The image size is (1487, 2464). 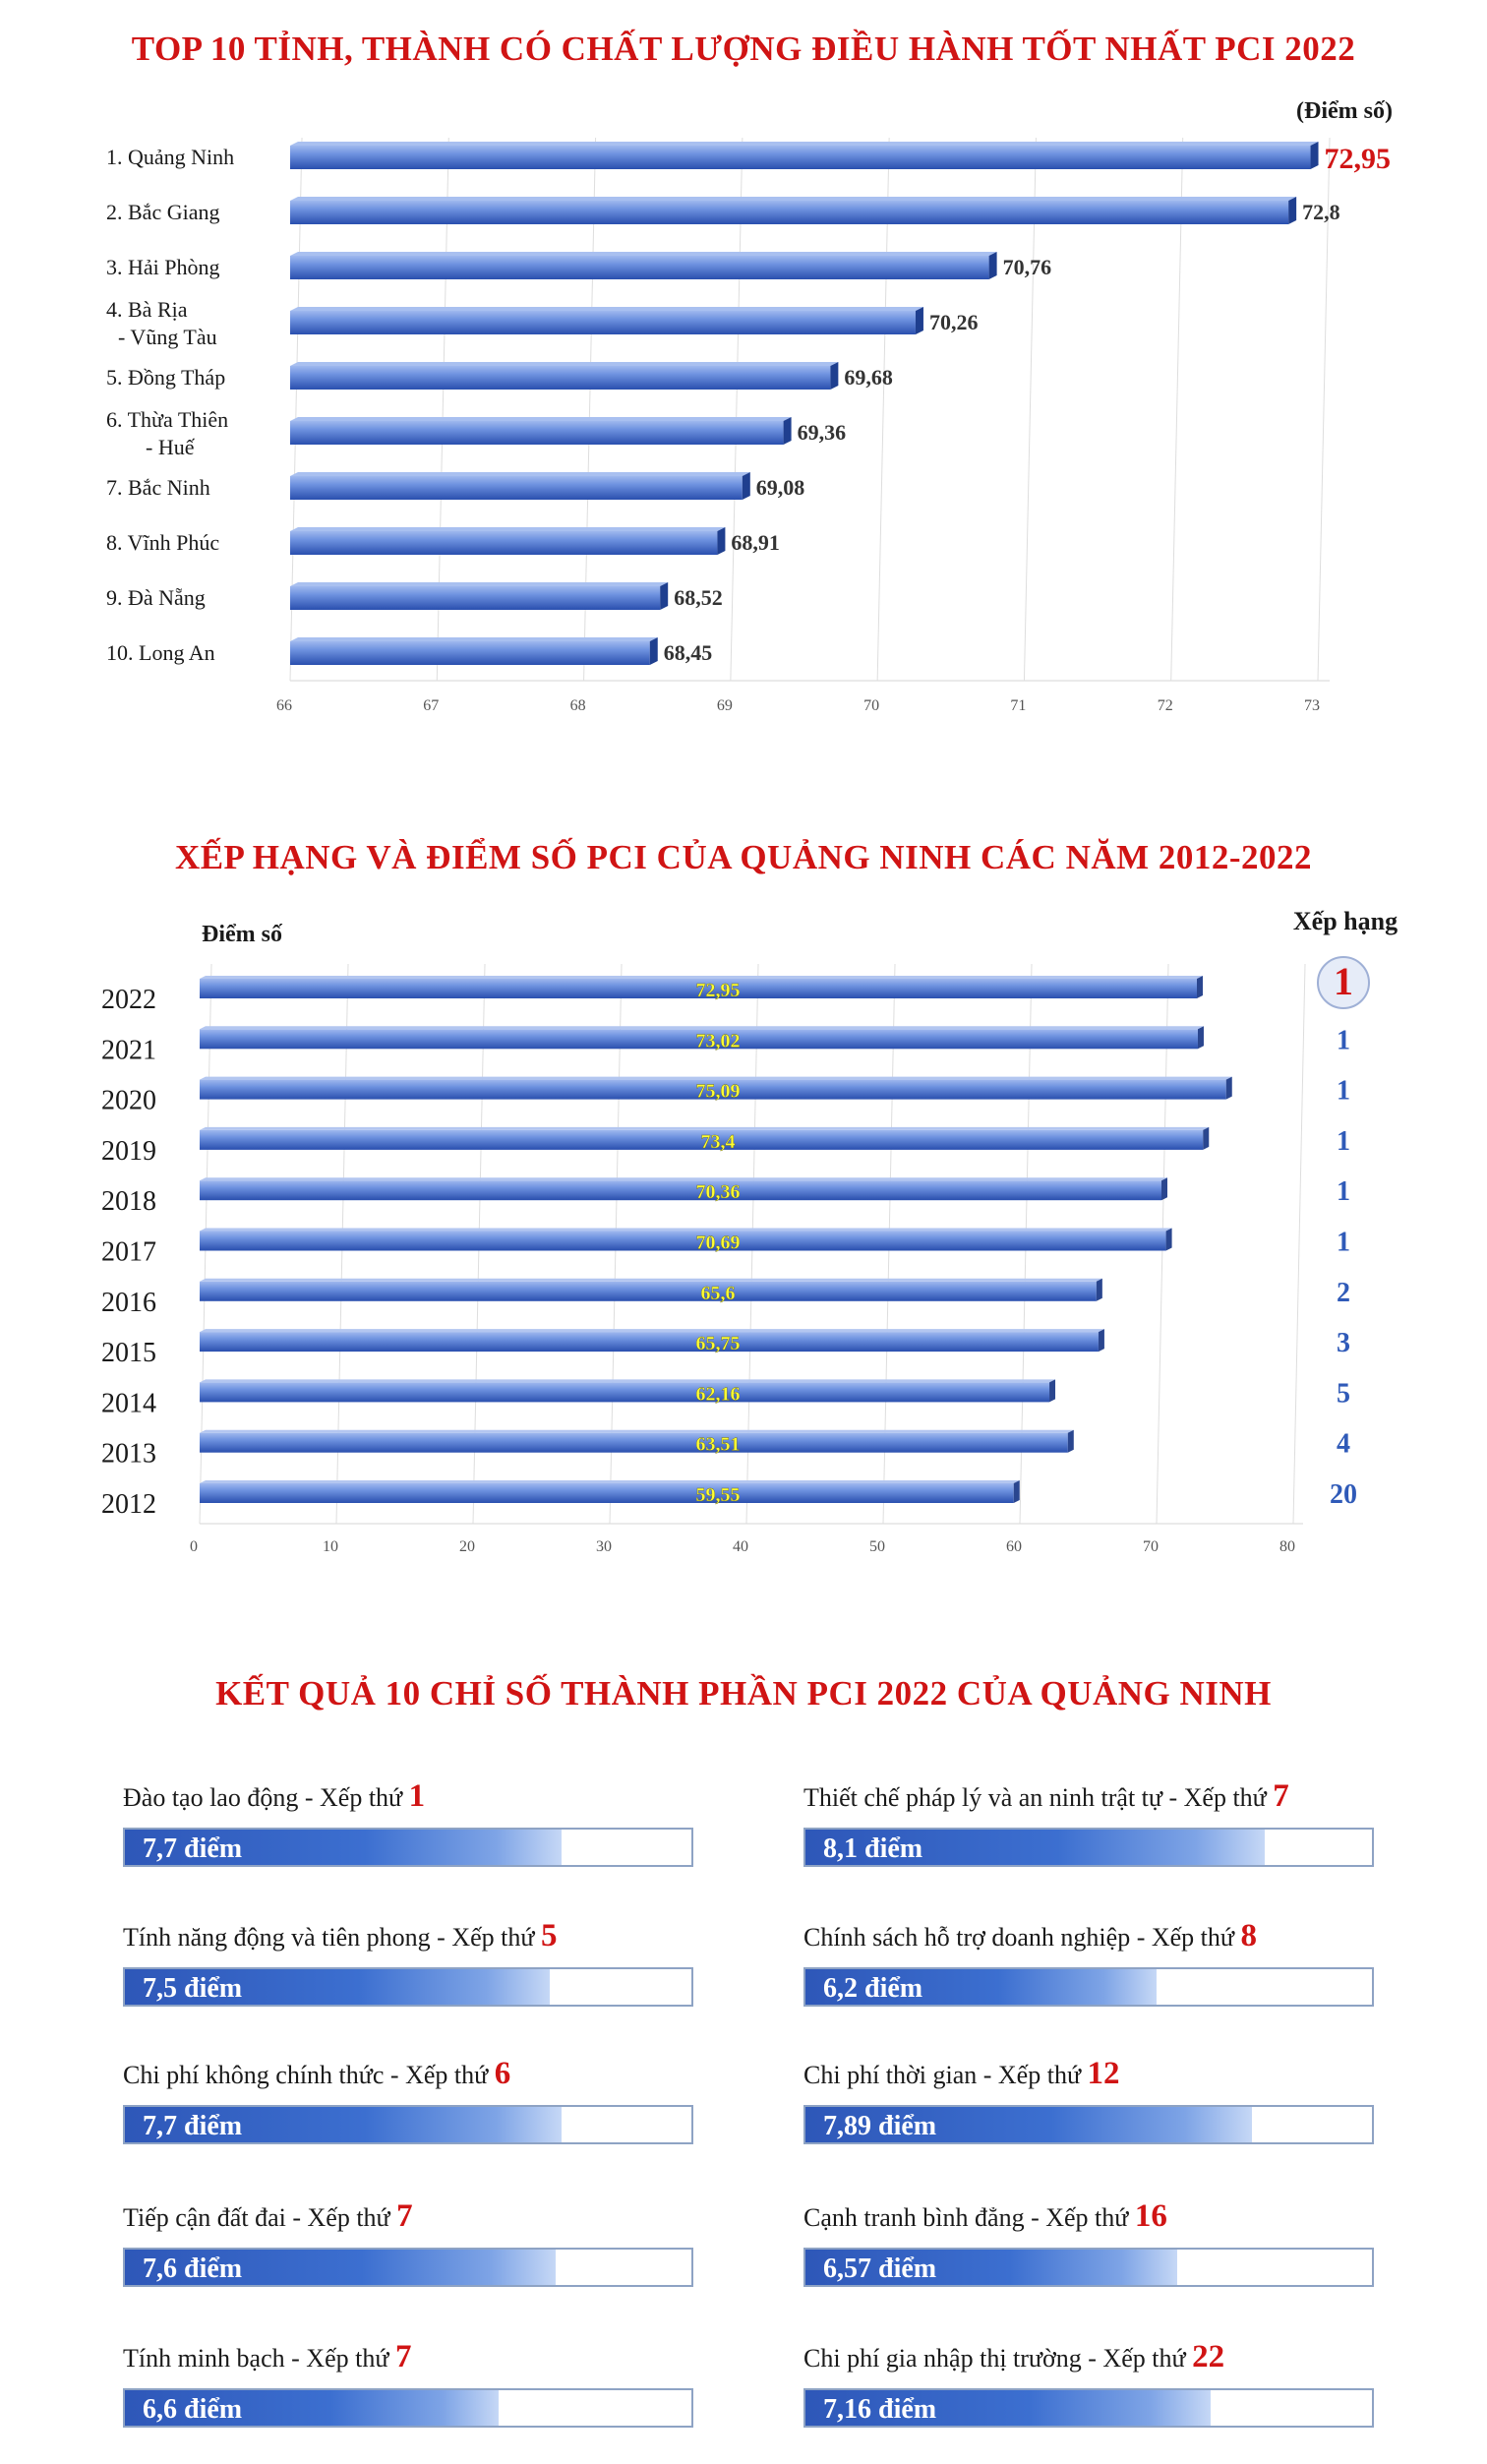 I want to click on data-label: 68,45, so click(x=688, y=653).